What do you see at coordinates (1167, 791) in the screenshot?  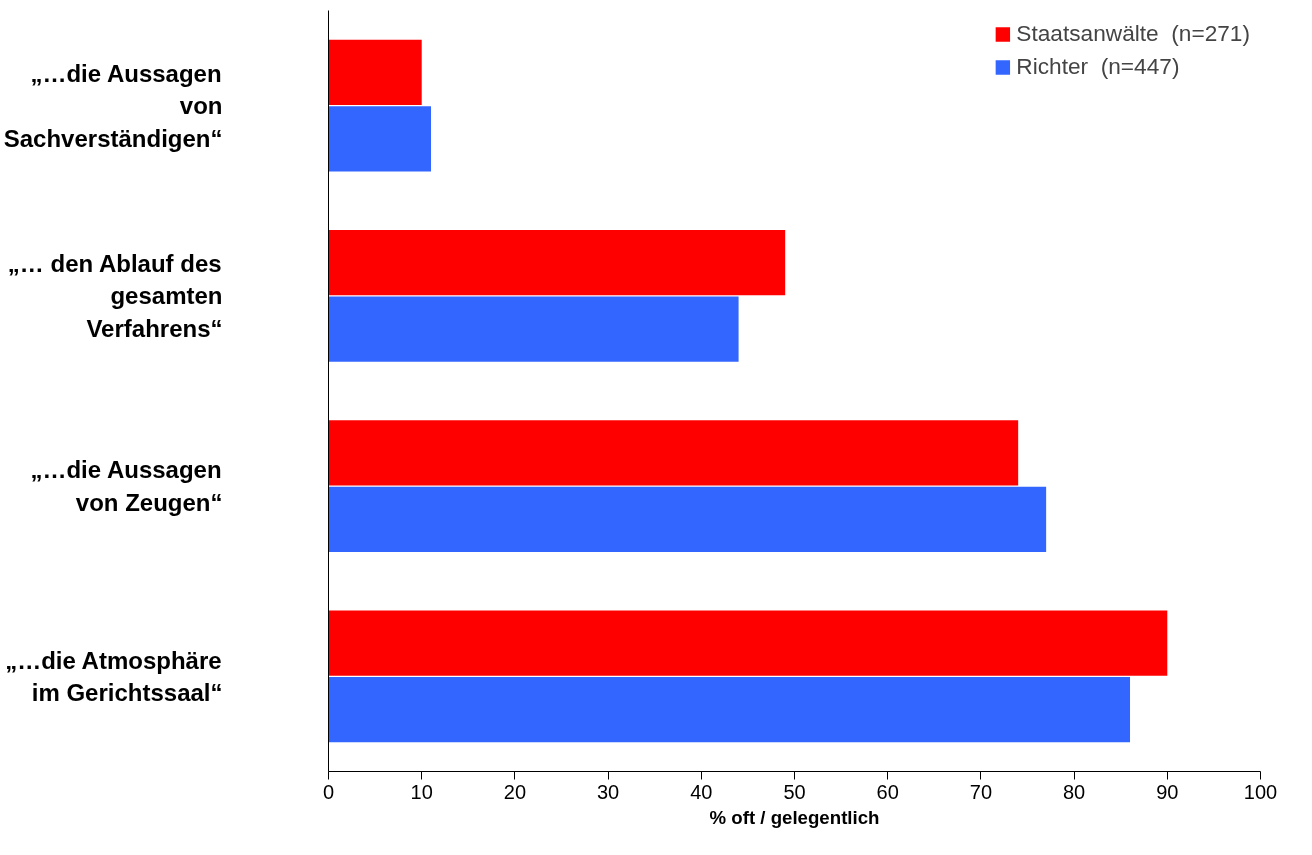 I see `x-tick-label: 90` at bounding box center [1167, 791].